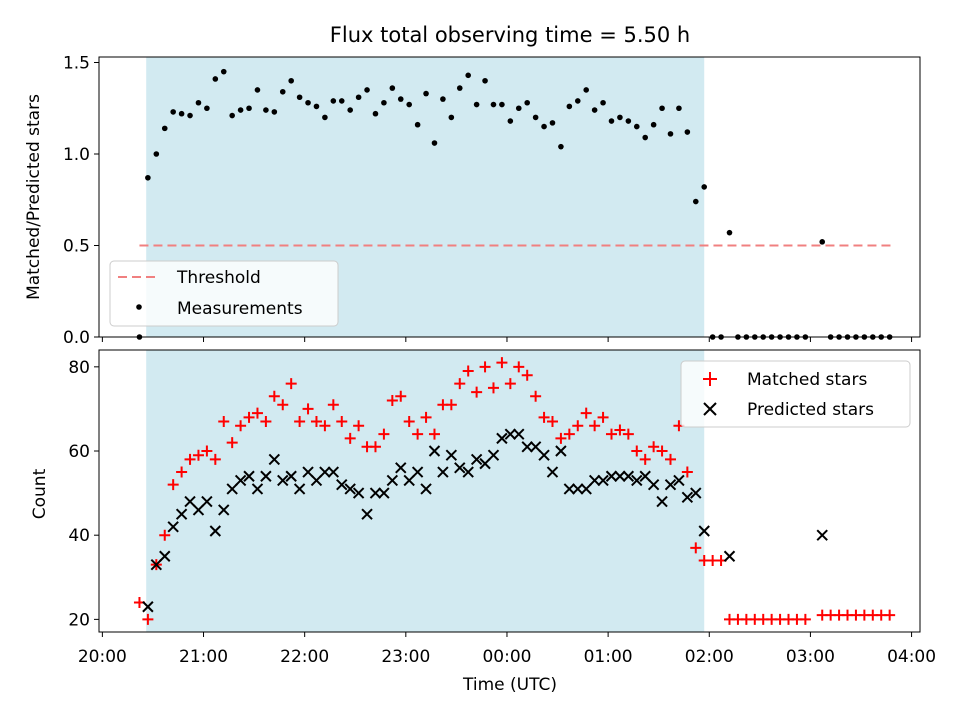 The height and width of the screenshot is (720, 960). What do you see at coordinates (240, 309) in the screenshot?
I see `legend-measurements-label: Measurements` at bounding box center [240, 309].